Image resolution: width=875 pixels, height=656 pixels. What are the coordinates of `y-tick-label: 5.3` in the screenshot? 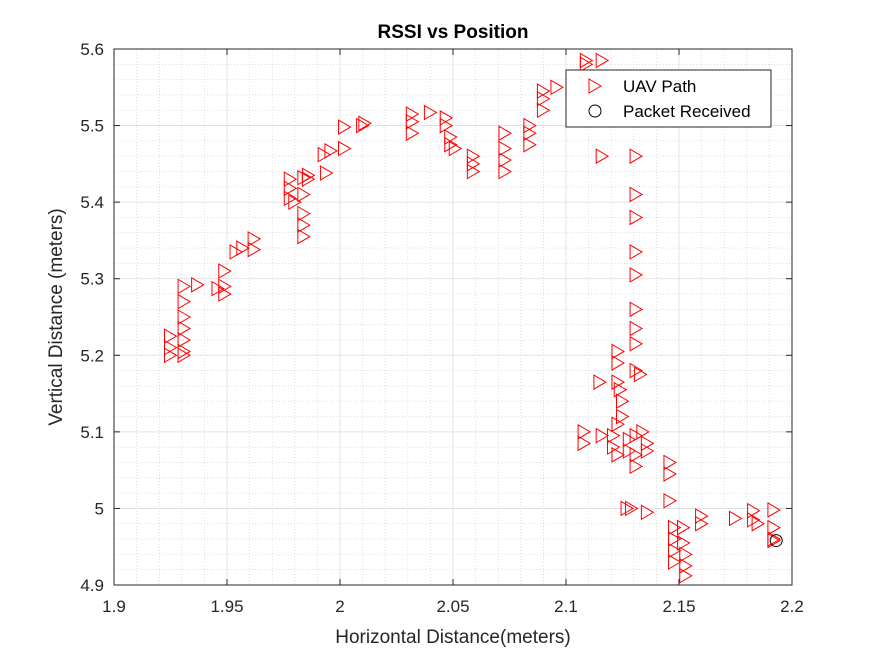 It's located at (92, 279).